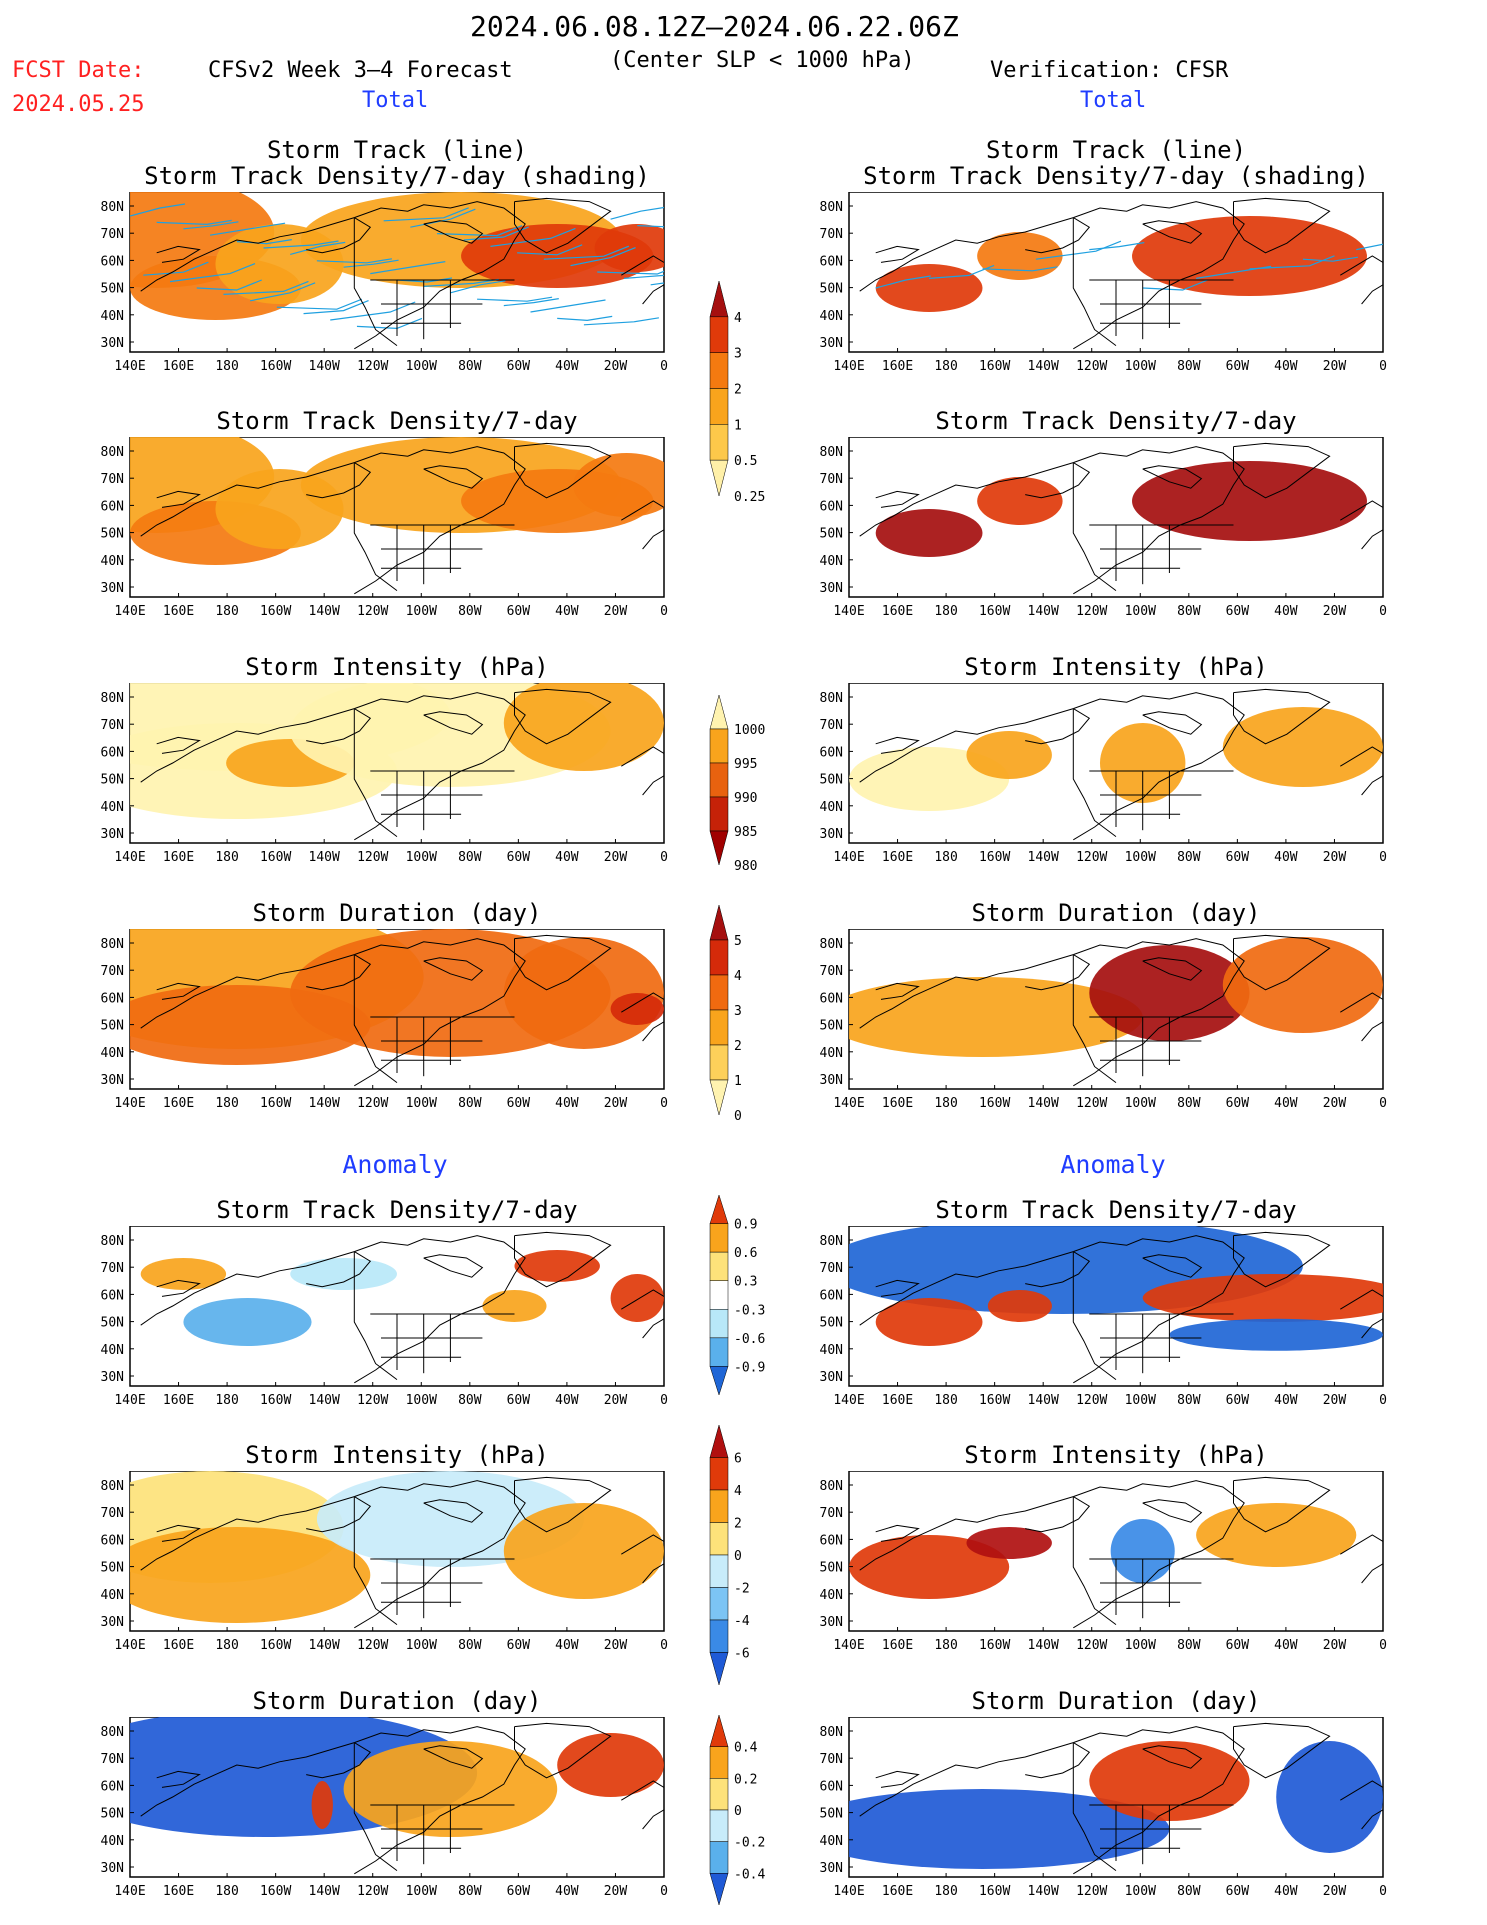  Describe the element at coordinates (749, 497) in the screenshot. I see `colorbar-label: 0.25` at that location.